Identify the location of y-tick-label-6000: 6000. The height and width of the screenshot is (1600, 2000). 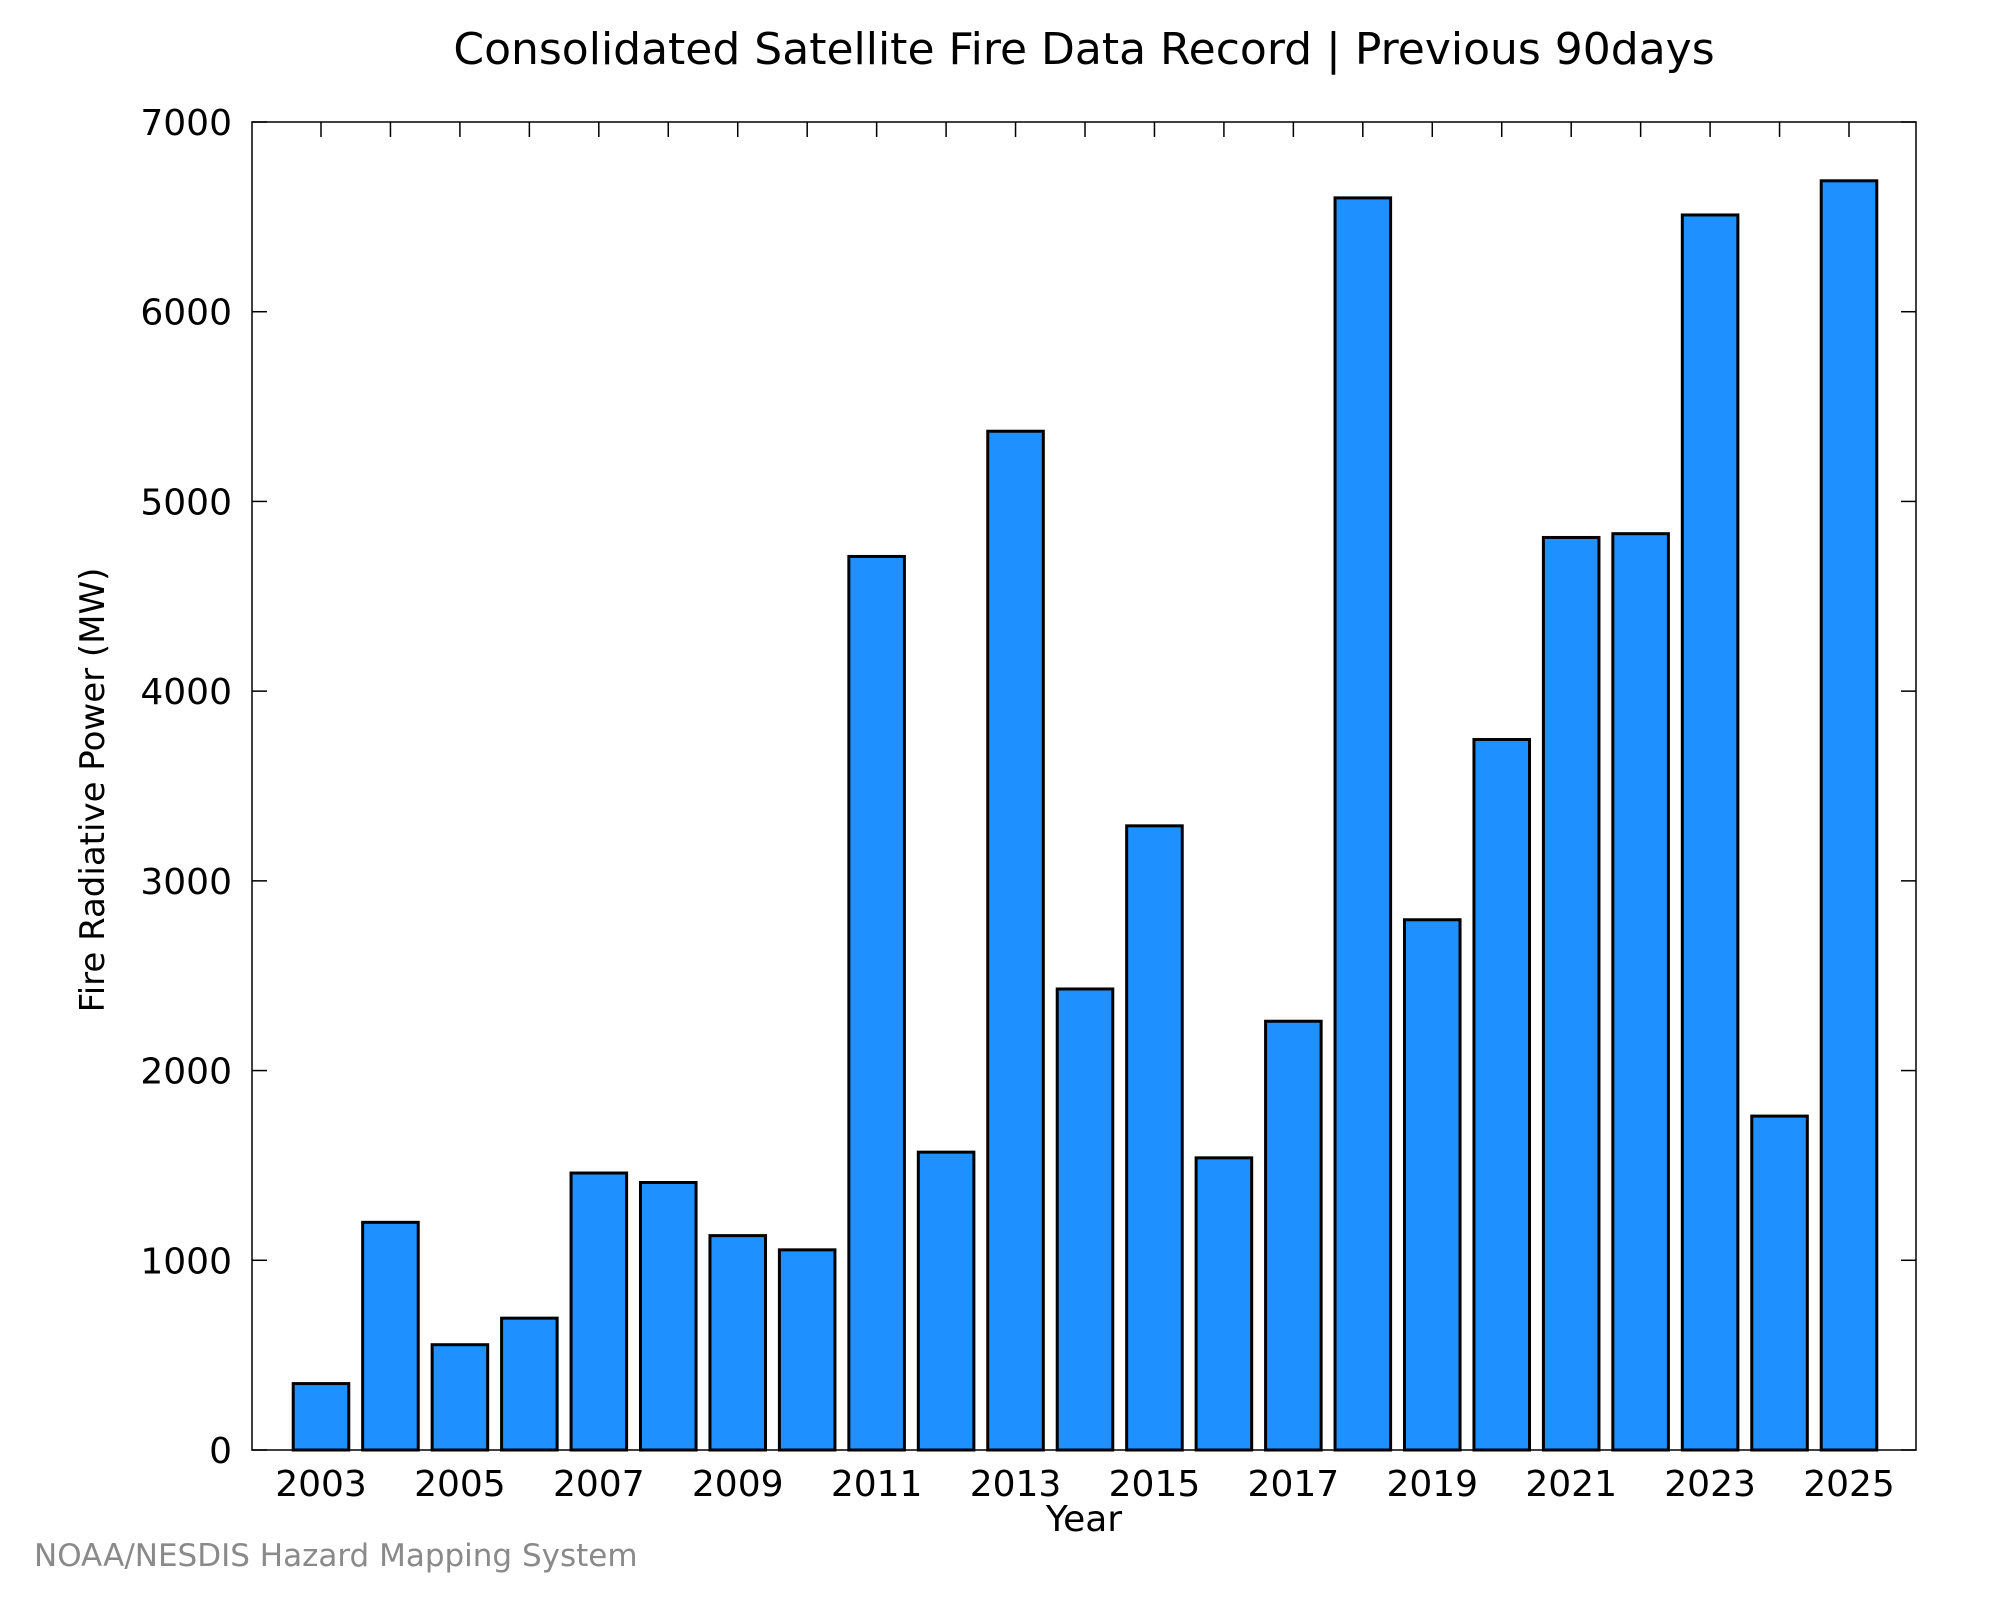
(186, 313).